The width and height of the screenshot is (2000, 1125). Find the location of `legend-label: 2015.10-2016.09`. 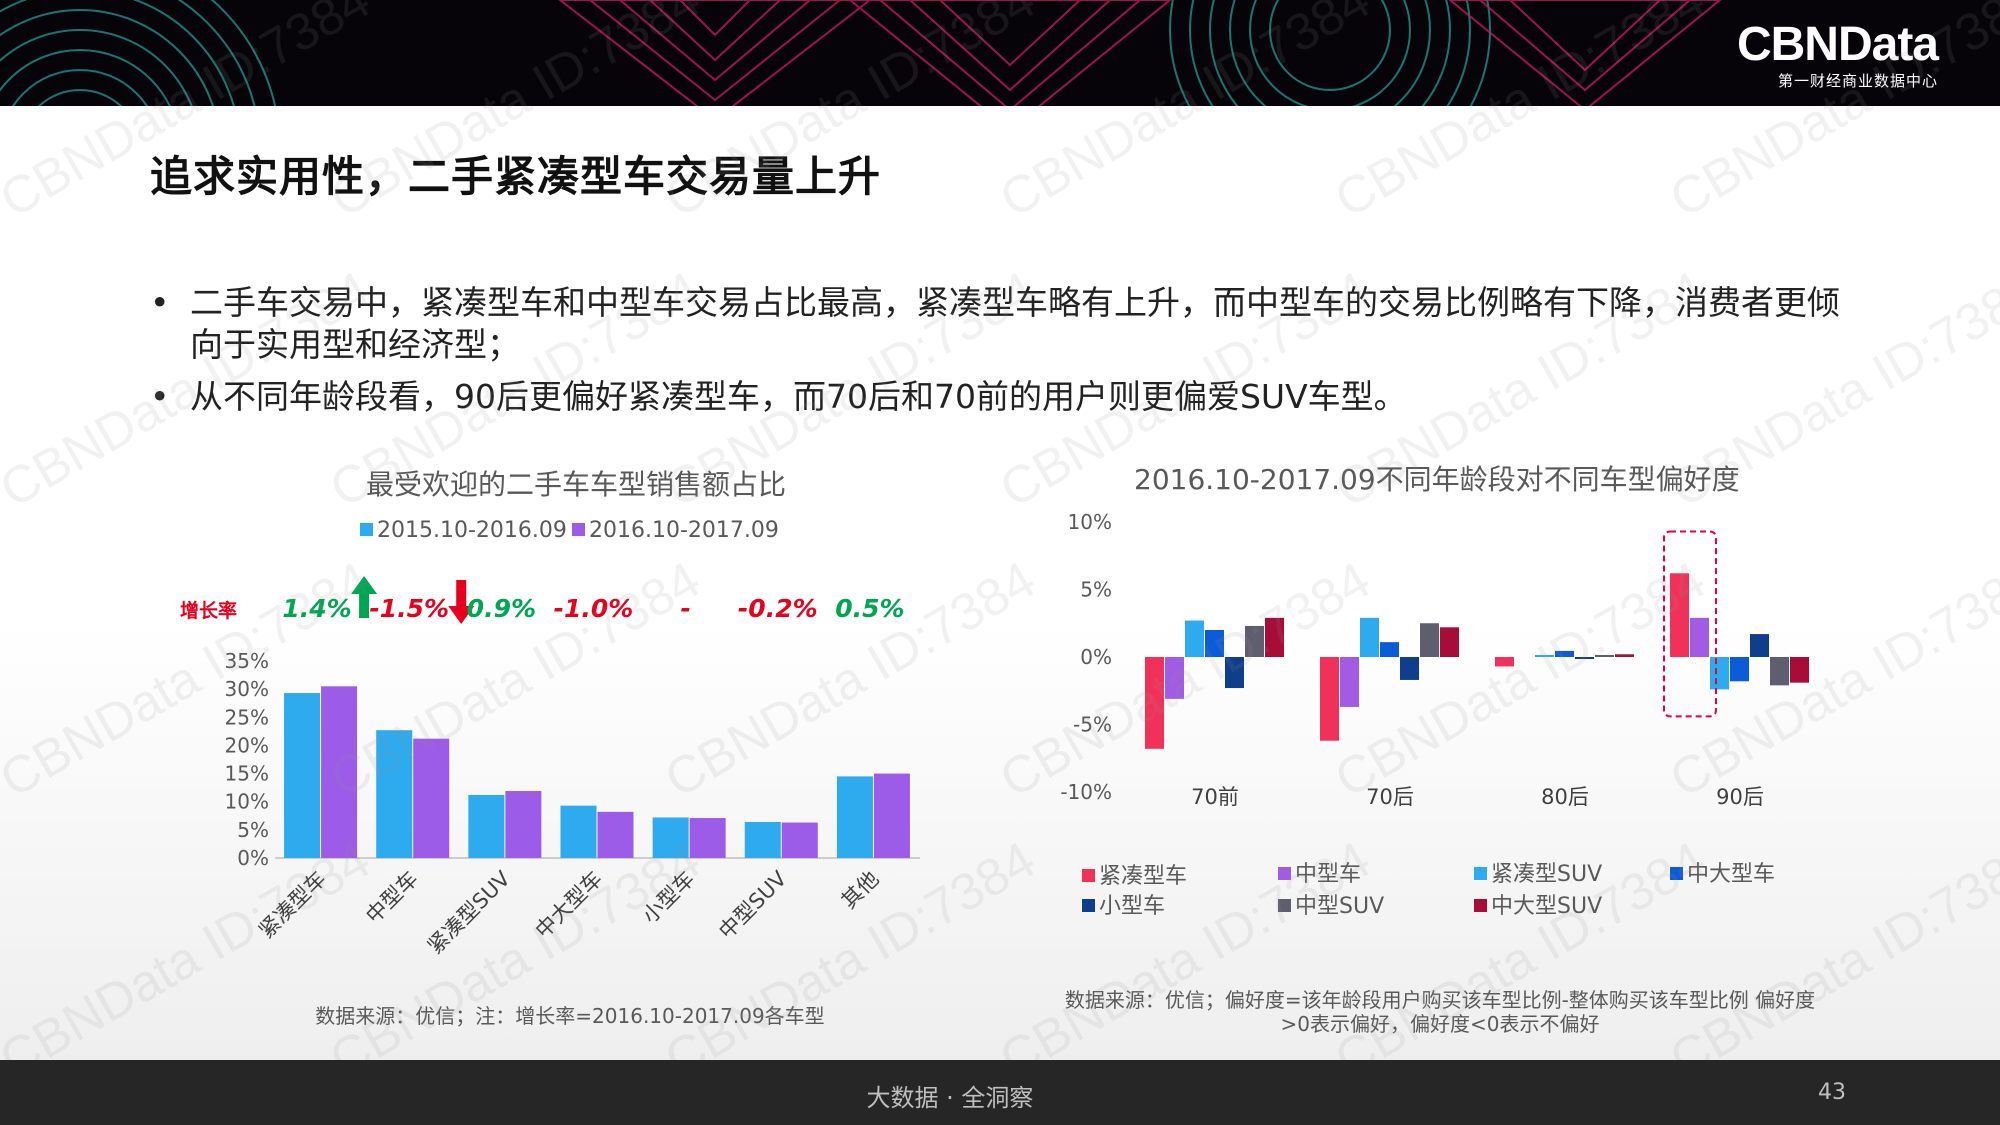

legend-label: 2015.10-2016.09 is located at coordinates (472, 530).